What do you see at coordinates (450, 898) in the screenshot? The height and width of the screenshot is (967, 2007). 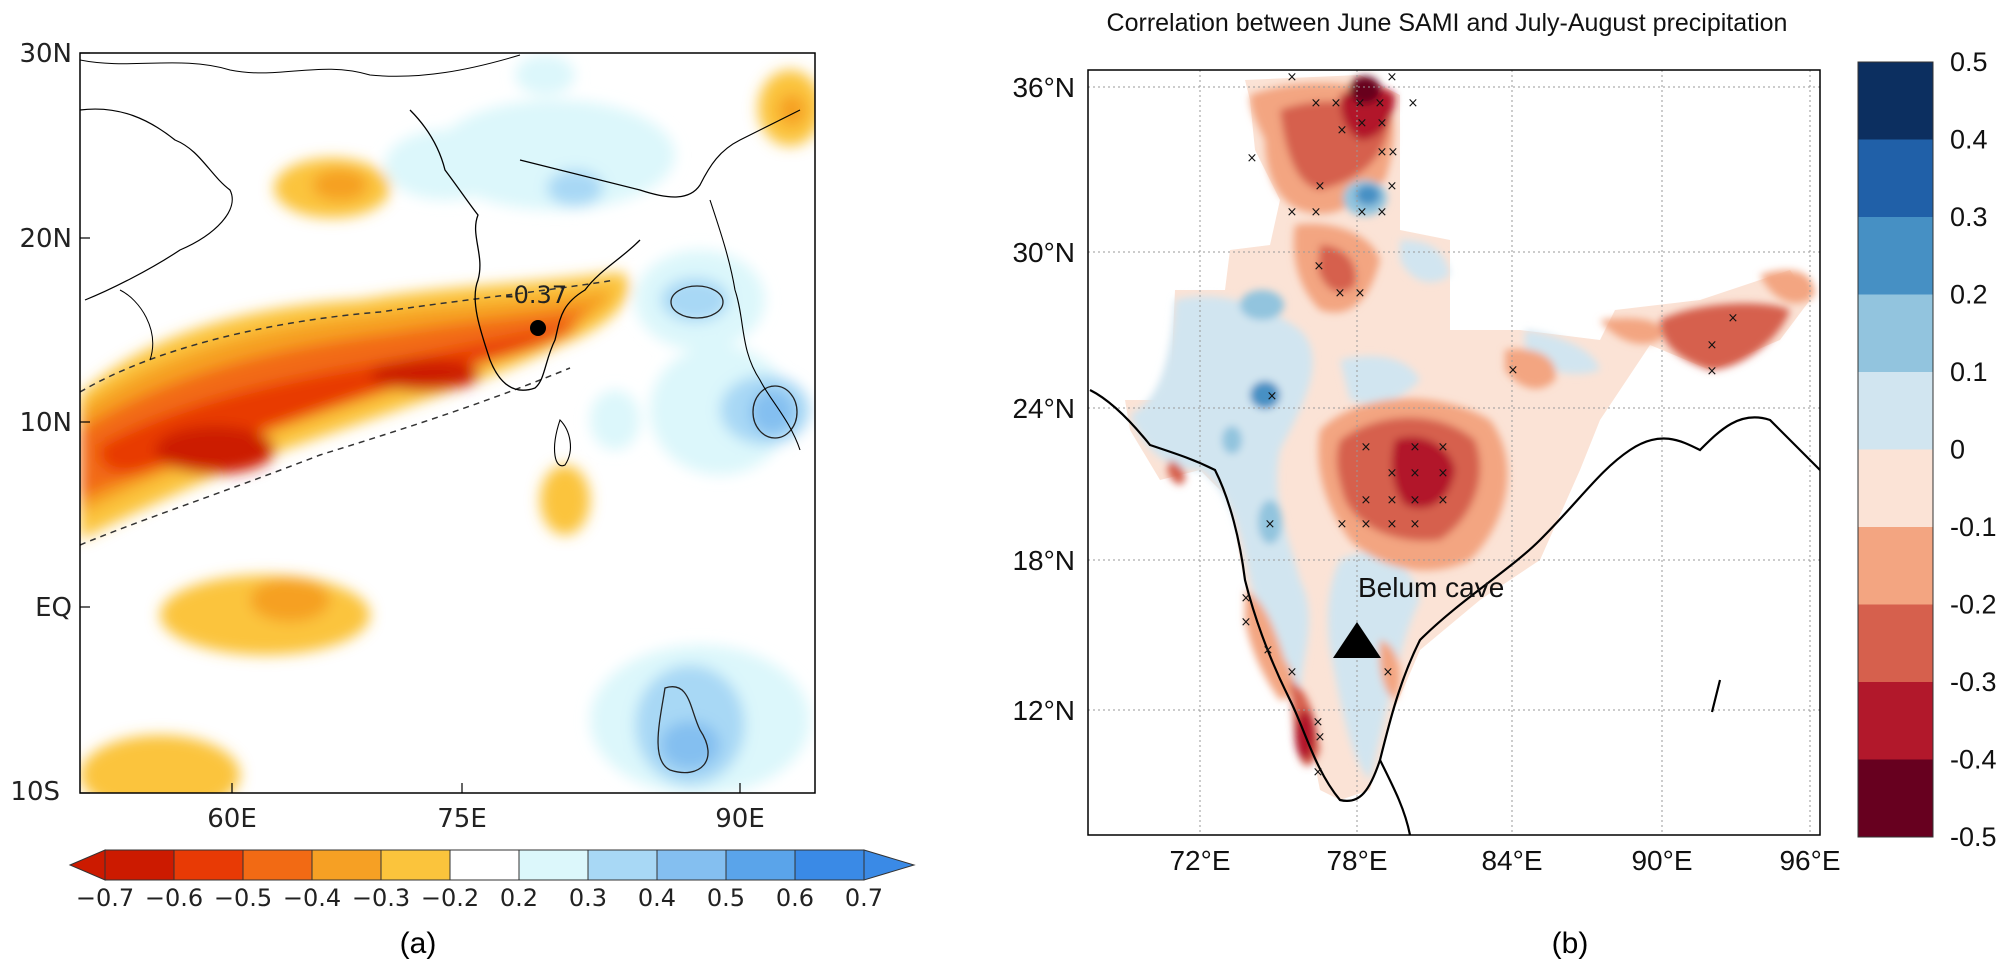 I see `colorbar-a-tick-label: −0.2` at bounding box center [450, 898].